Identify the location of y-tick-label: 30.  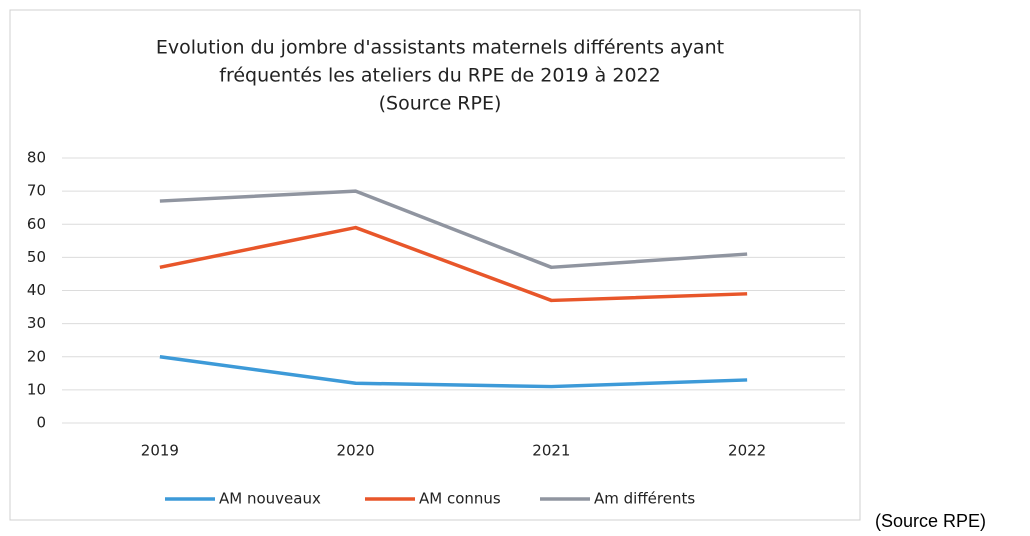
(36, 323).